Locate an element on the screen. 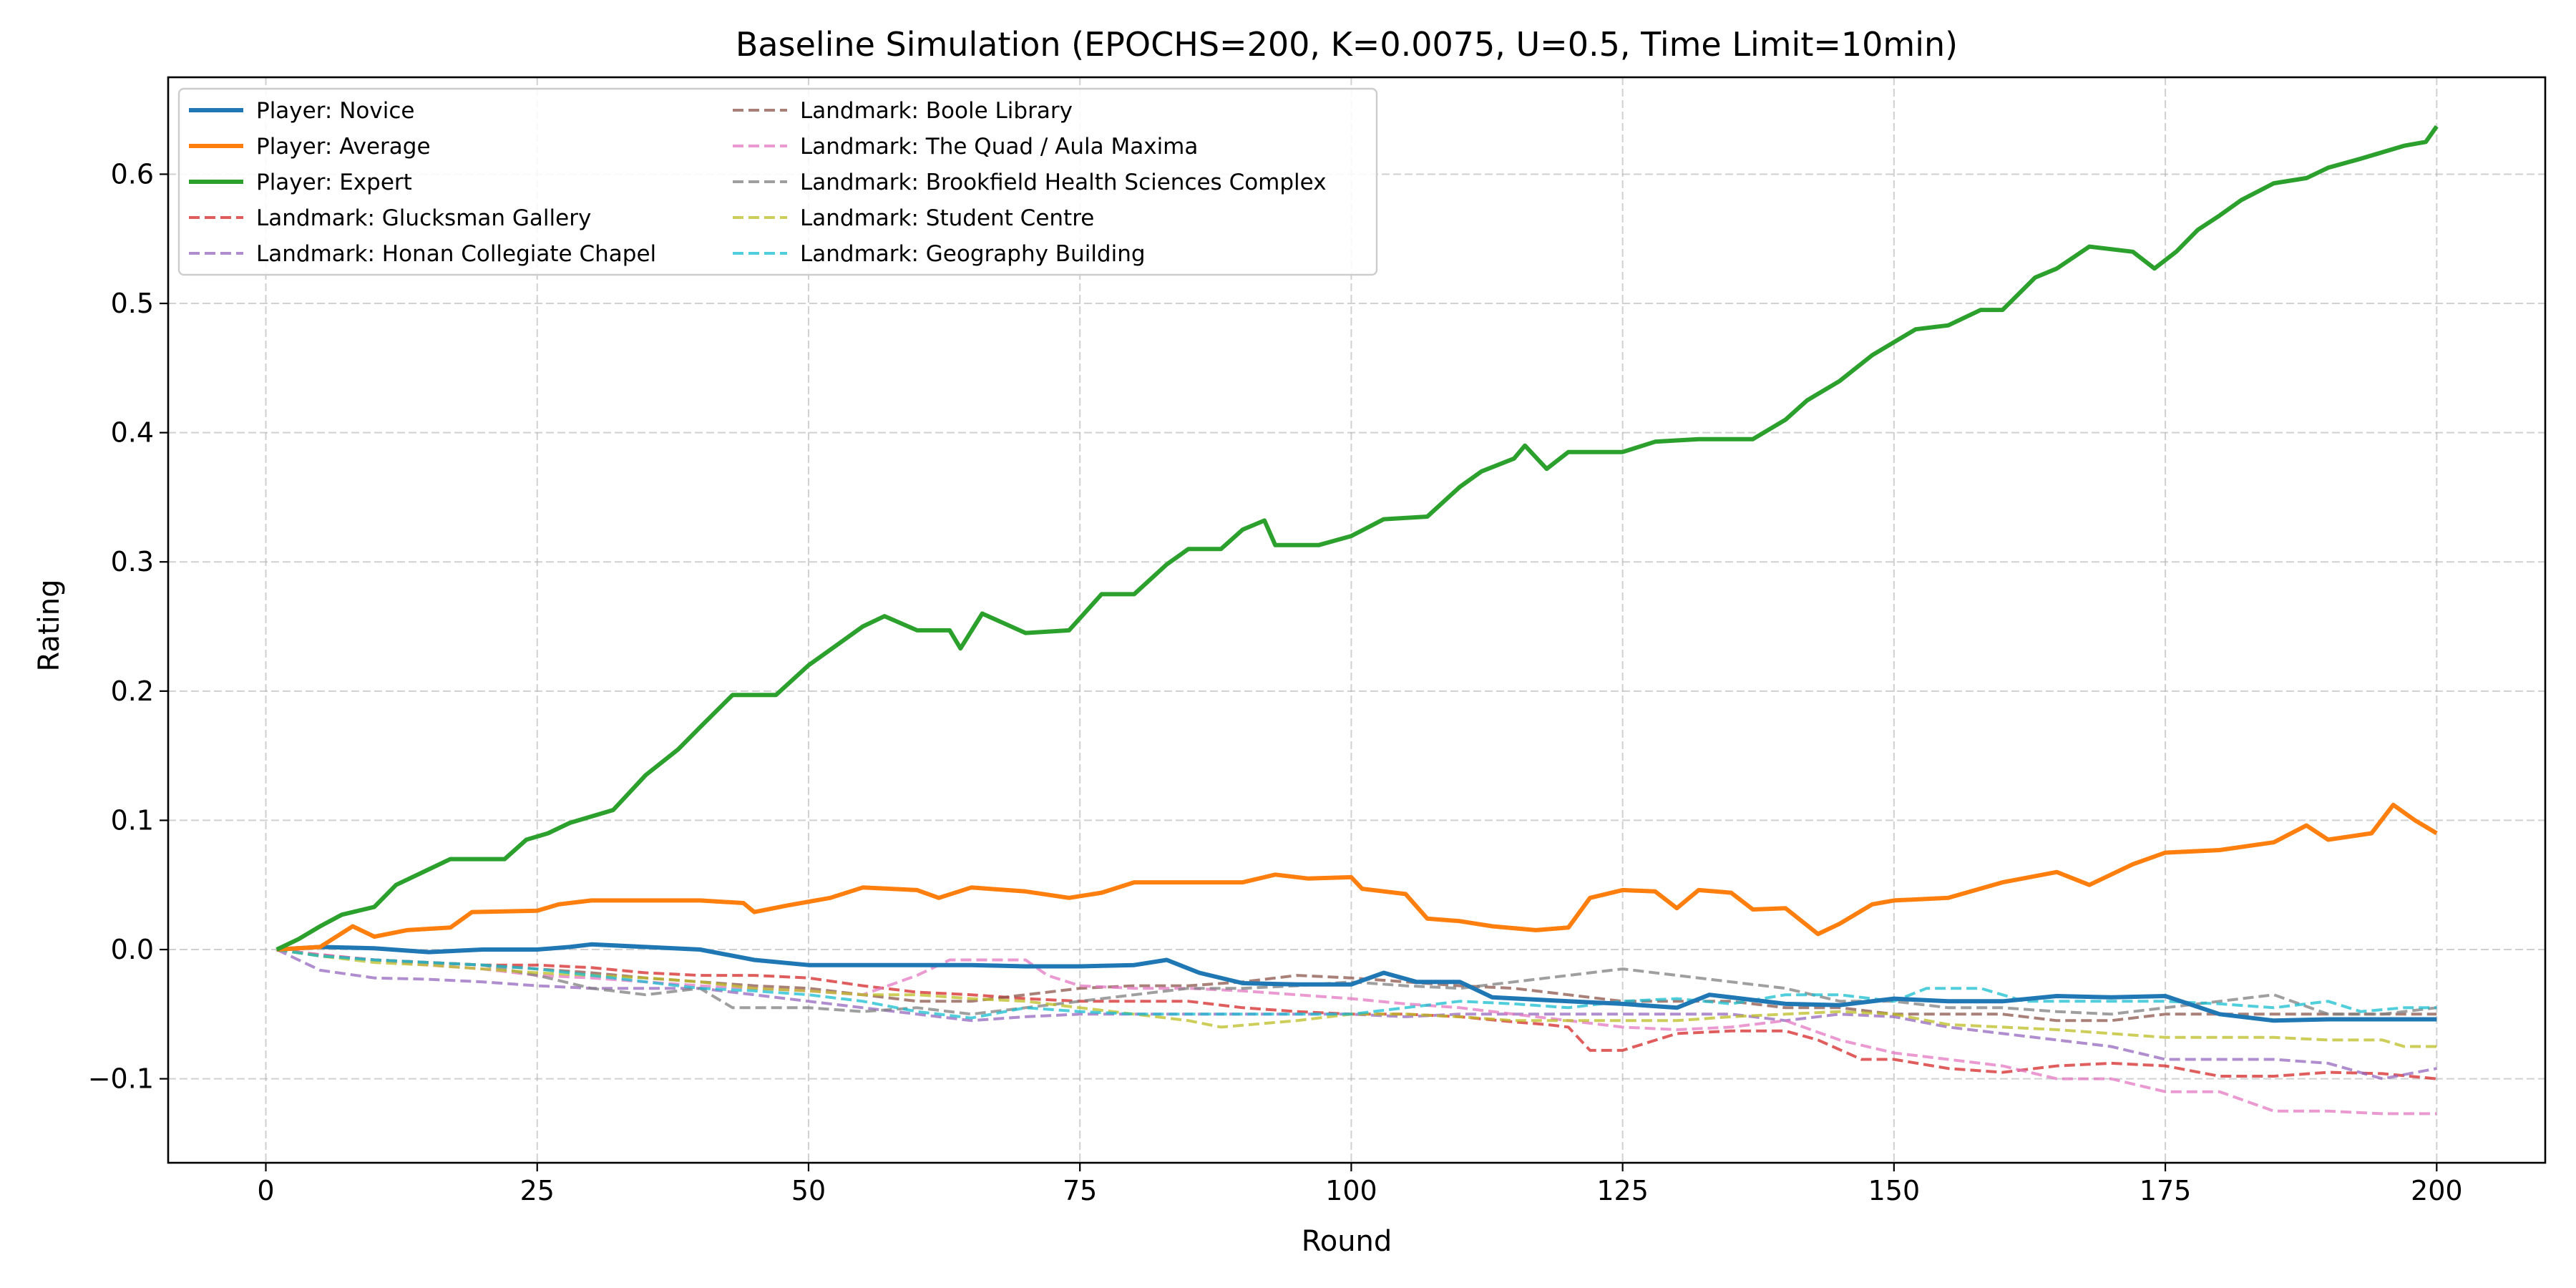 The width and height of the screenshot is (2576, 1288). x-axis-ticks: 0 25 50 75 100 125 150 175 200 is located at coordinates (1360, 1184).